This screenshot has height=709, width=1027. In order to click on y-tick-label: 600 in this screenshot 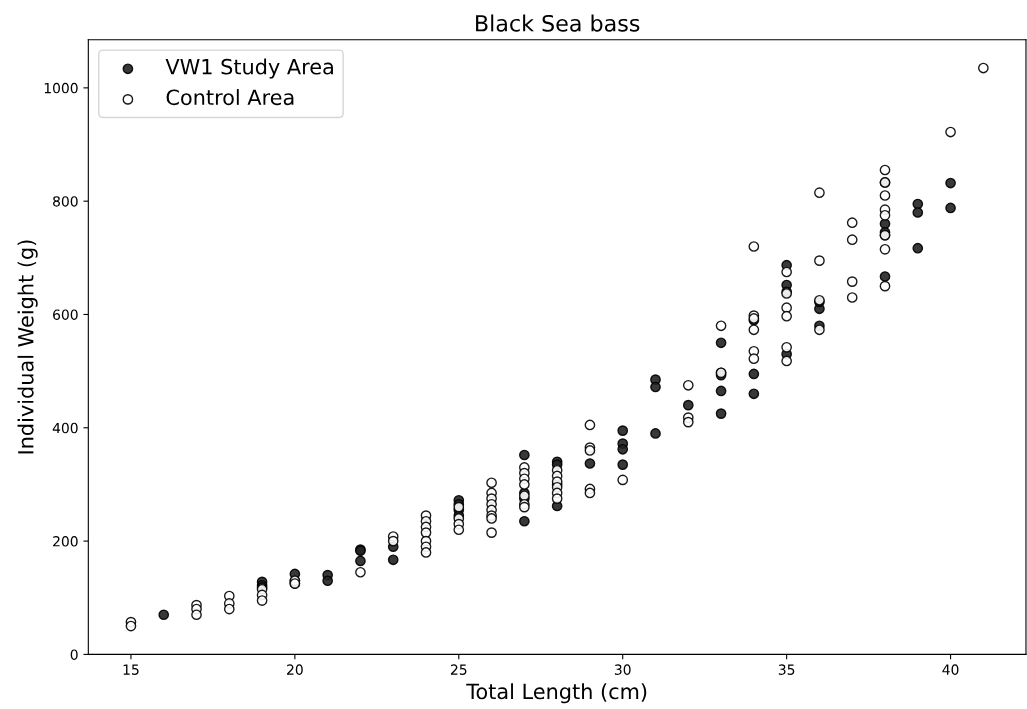, I will do `click(65, 314)`.